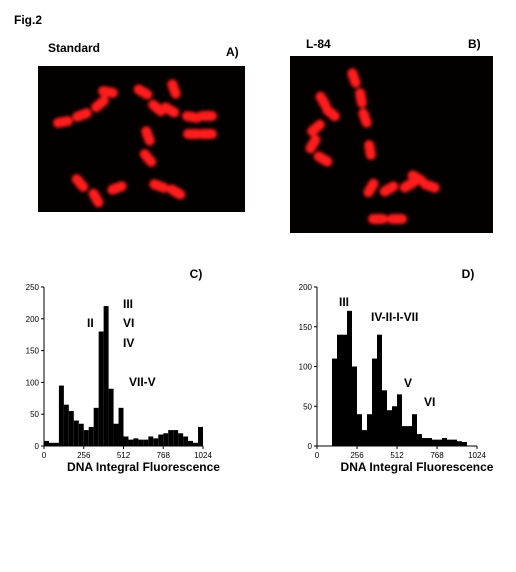 Image resolution: width=516 pixels, height=572 pixels. What do you see at coordinates (90, 323) in the screenshot?
I see `annotation: II` at bounding box center [90, 323].